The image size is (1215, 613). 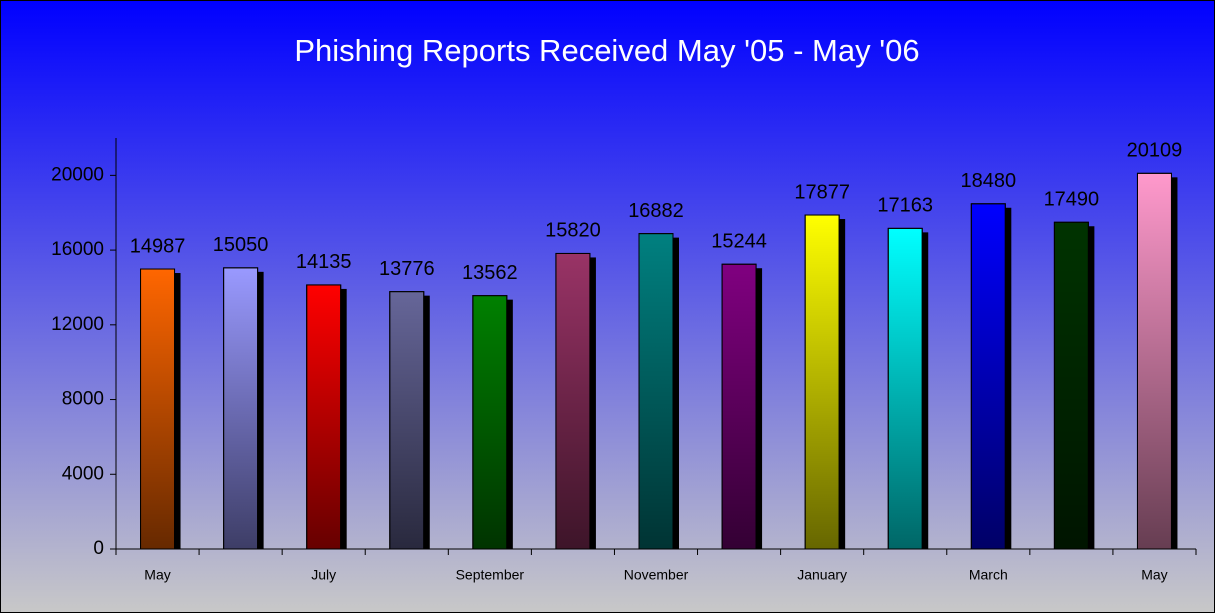 What do you see at coordinates (83, 473) in the screenshot?
I see `y-tick-label: 4000` at bounding box center [83, 473].